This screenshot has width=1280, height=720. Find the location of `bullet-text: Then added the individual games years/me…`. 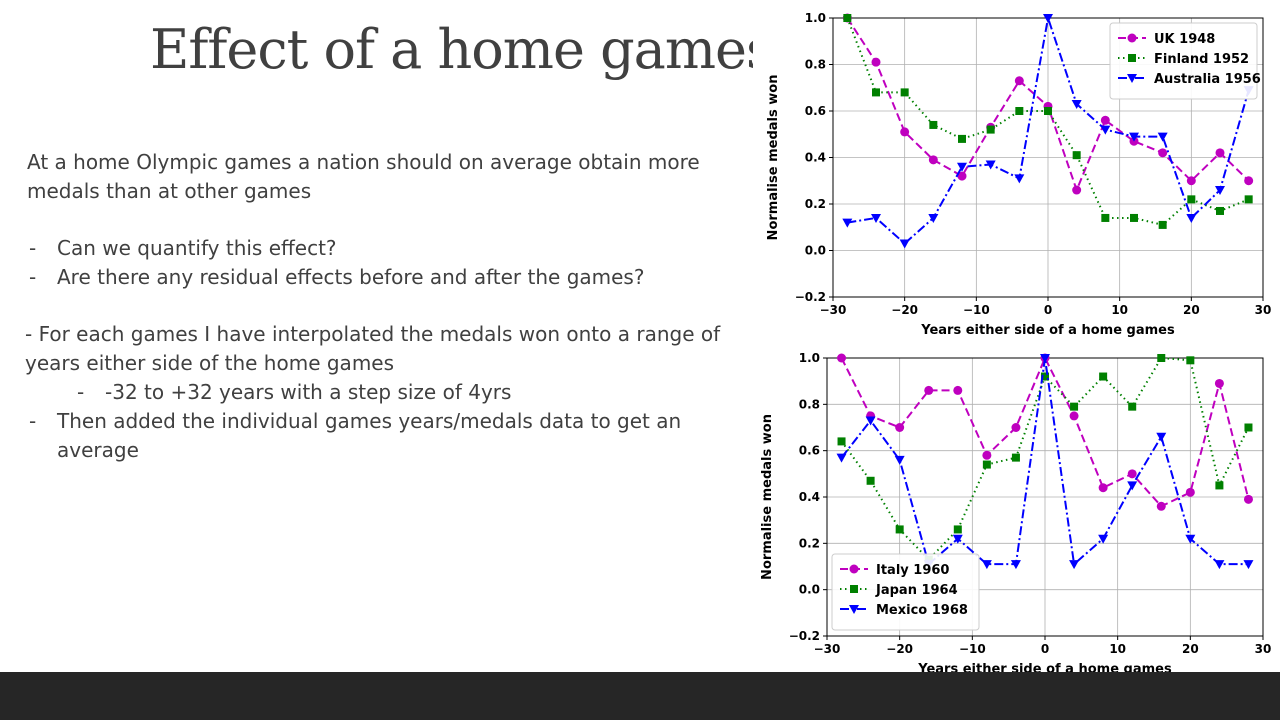

bullet-text: Then added the individual games years/me… is located at coordinates (369, 435).